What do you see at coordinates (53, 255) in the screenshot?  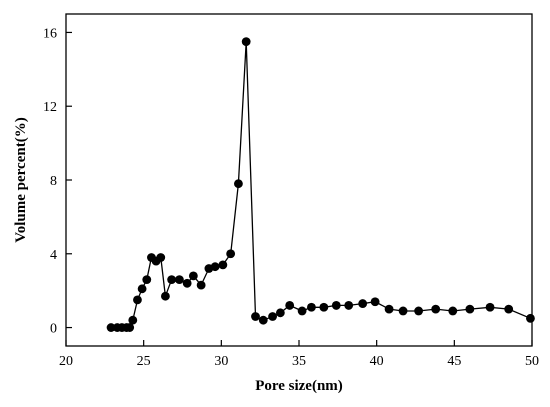 I see `y-tick-label: 4` at bounding box center [53, 255].